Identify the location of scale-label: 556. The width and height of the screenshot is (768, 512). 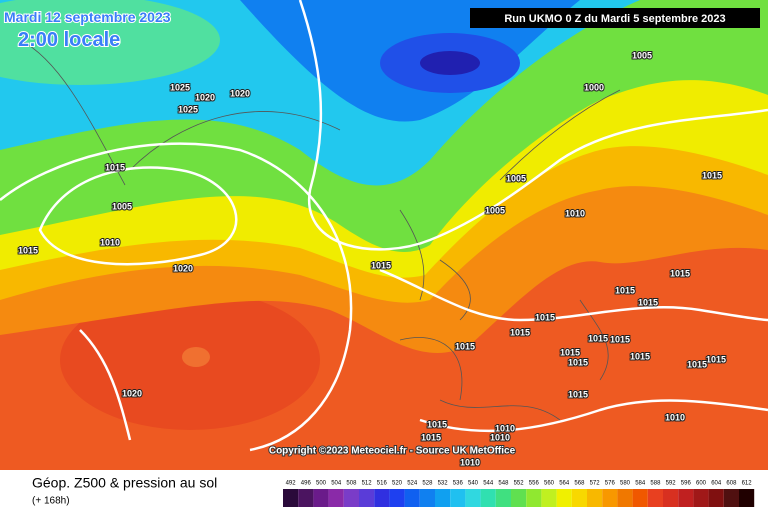
(534, 484).